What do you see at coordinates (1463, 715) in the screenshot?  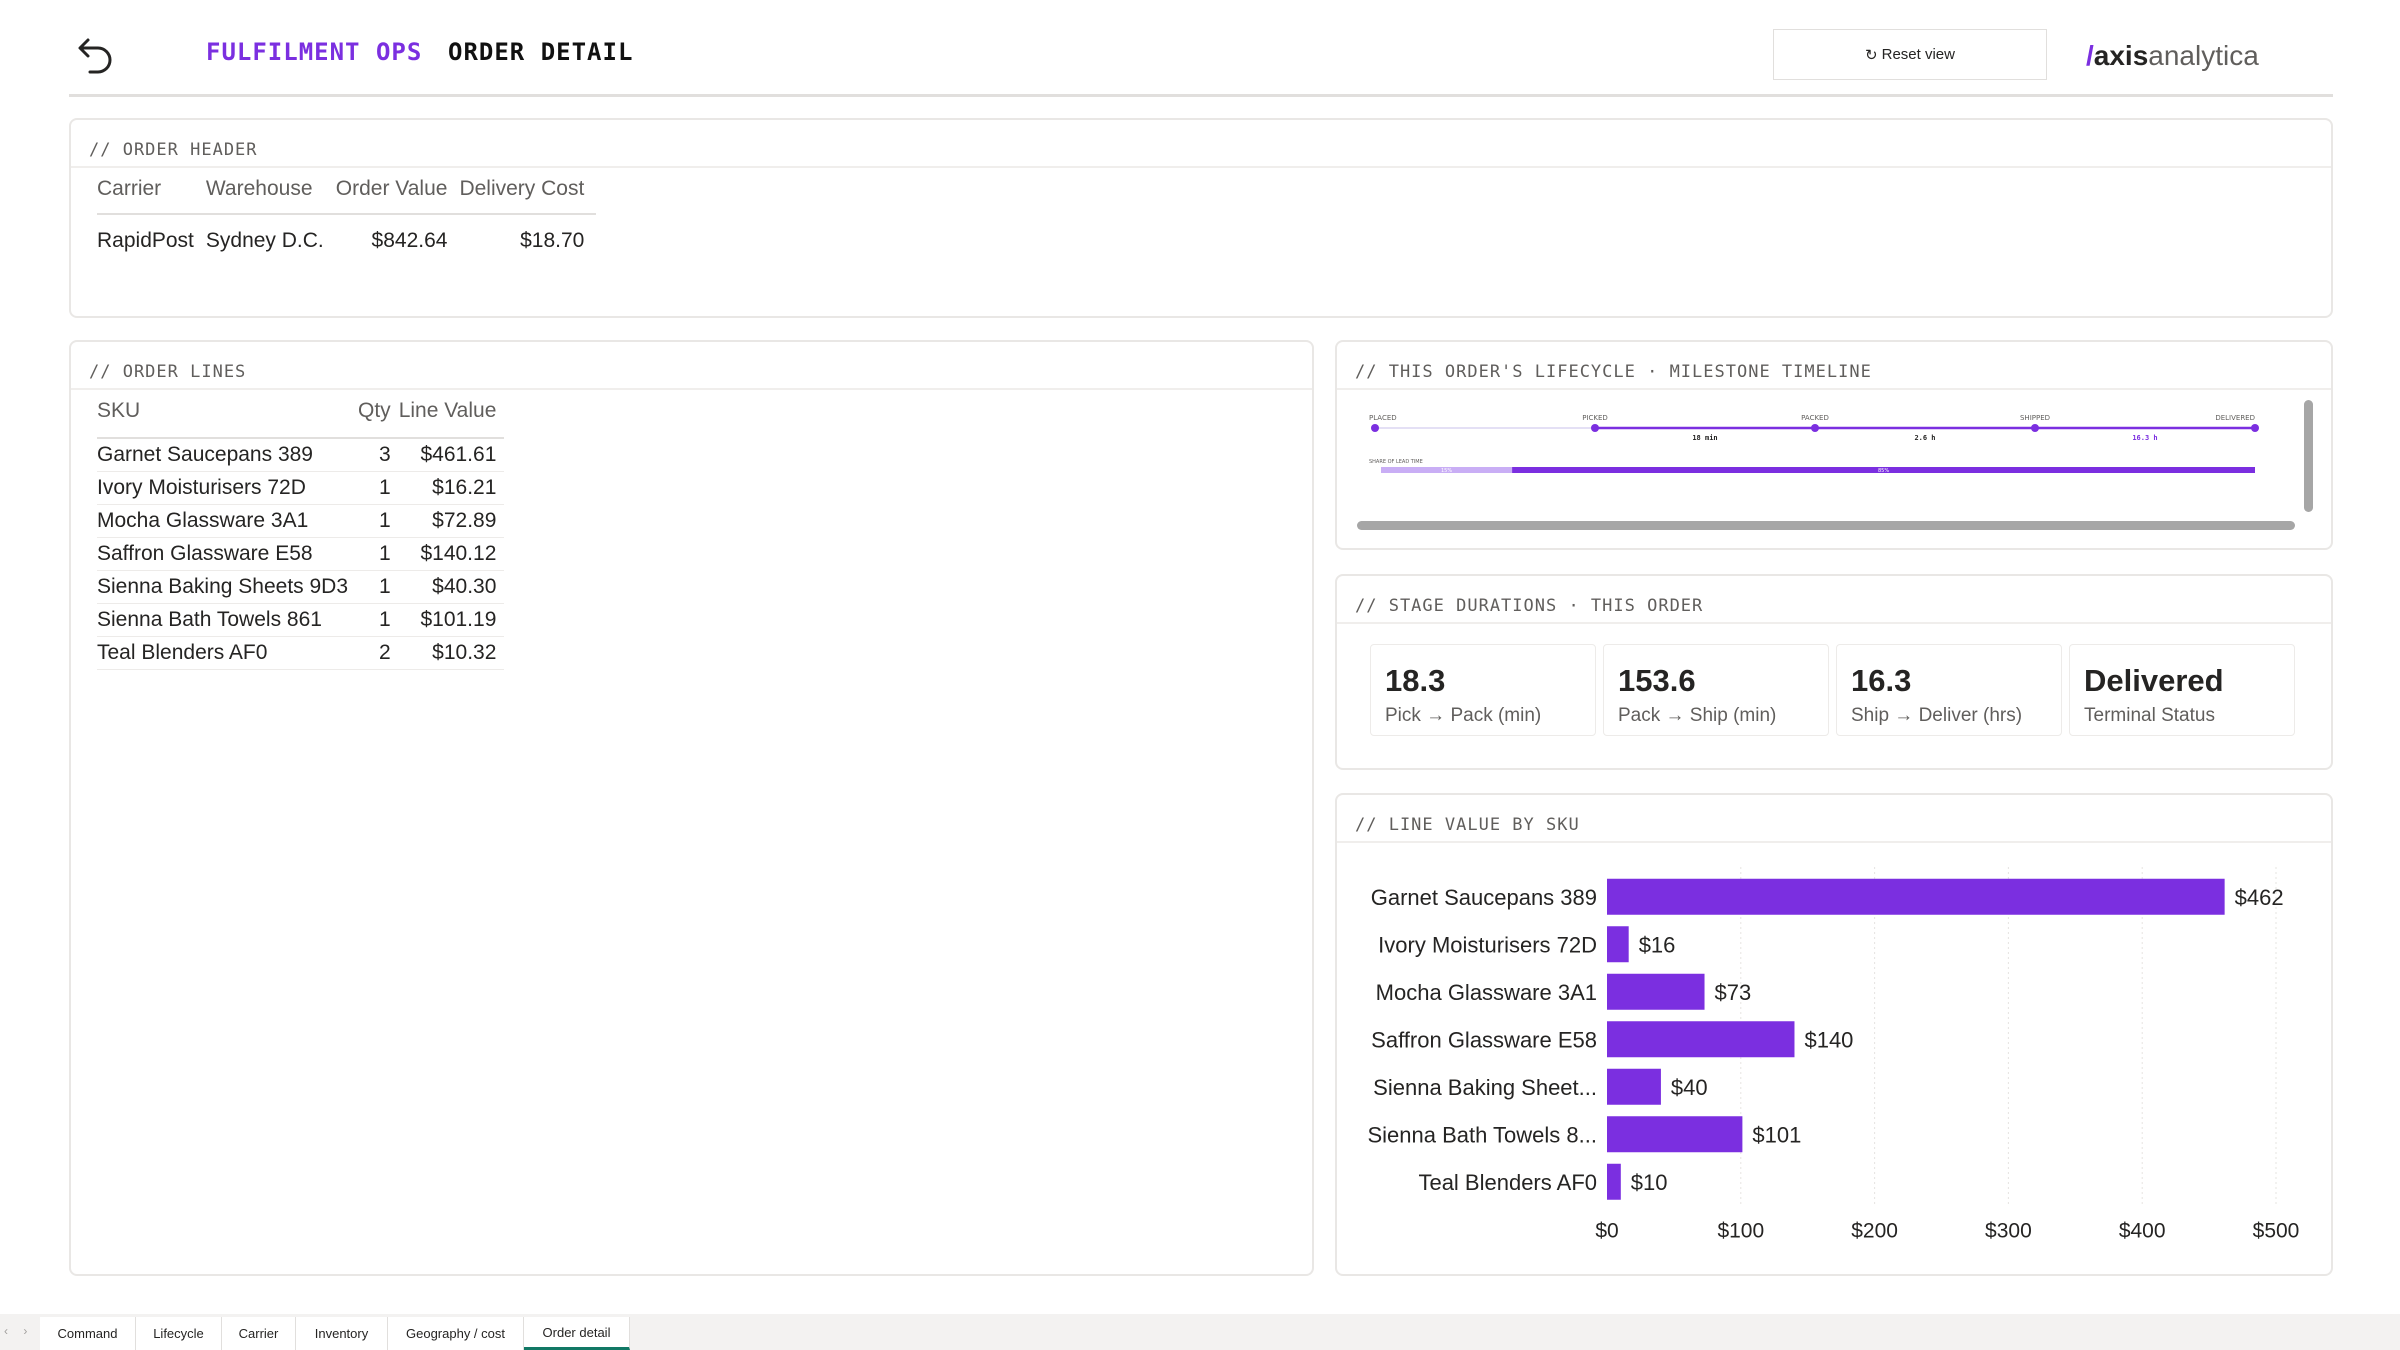 I see `kpi-label: Pick → Pack (min)` at bounding box center [1463, 715].